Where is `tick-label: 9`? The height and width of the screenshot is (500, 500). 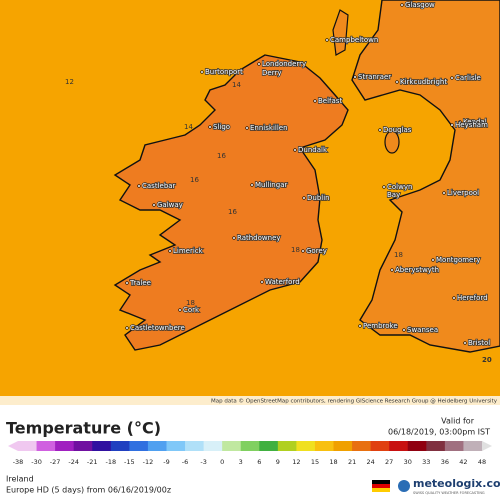 tick-label: 9 is located at coordinates (278, 462).